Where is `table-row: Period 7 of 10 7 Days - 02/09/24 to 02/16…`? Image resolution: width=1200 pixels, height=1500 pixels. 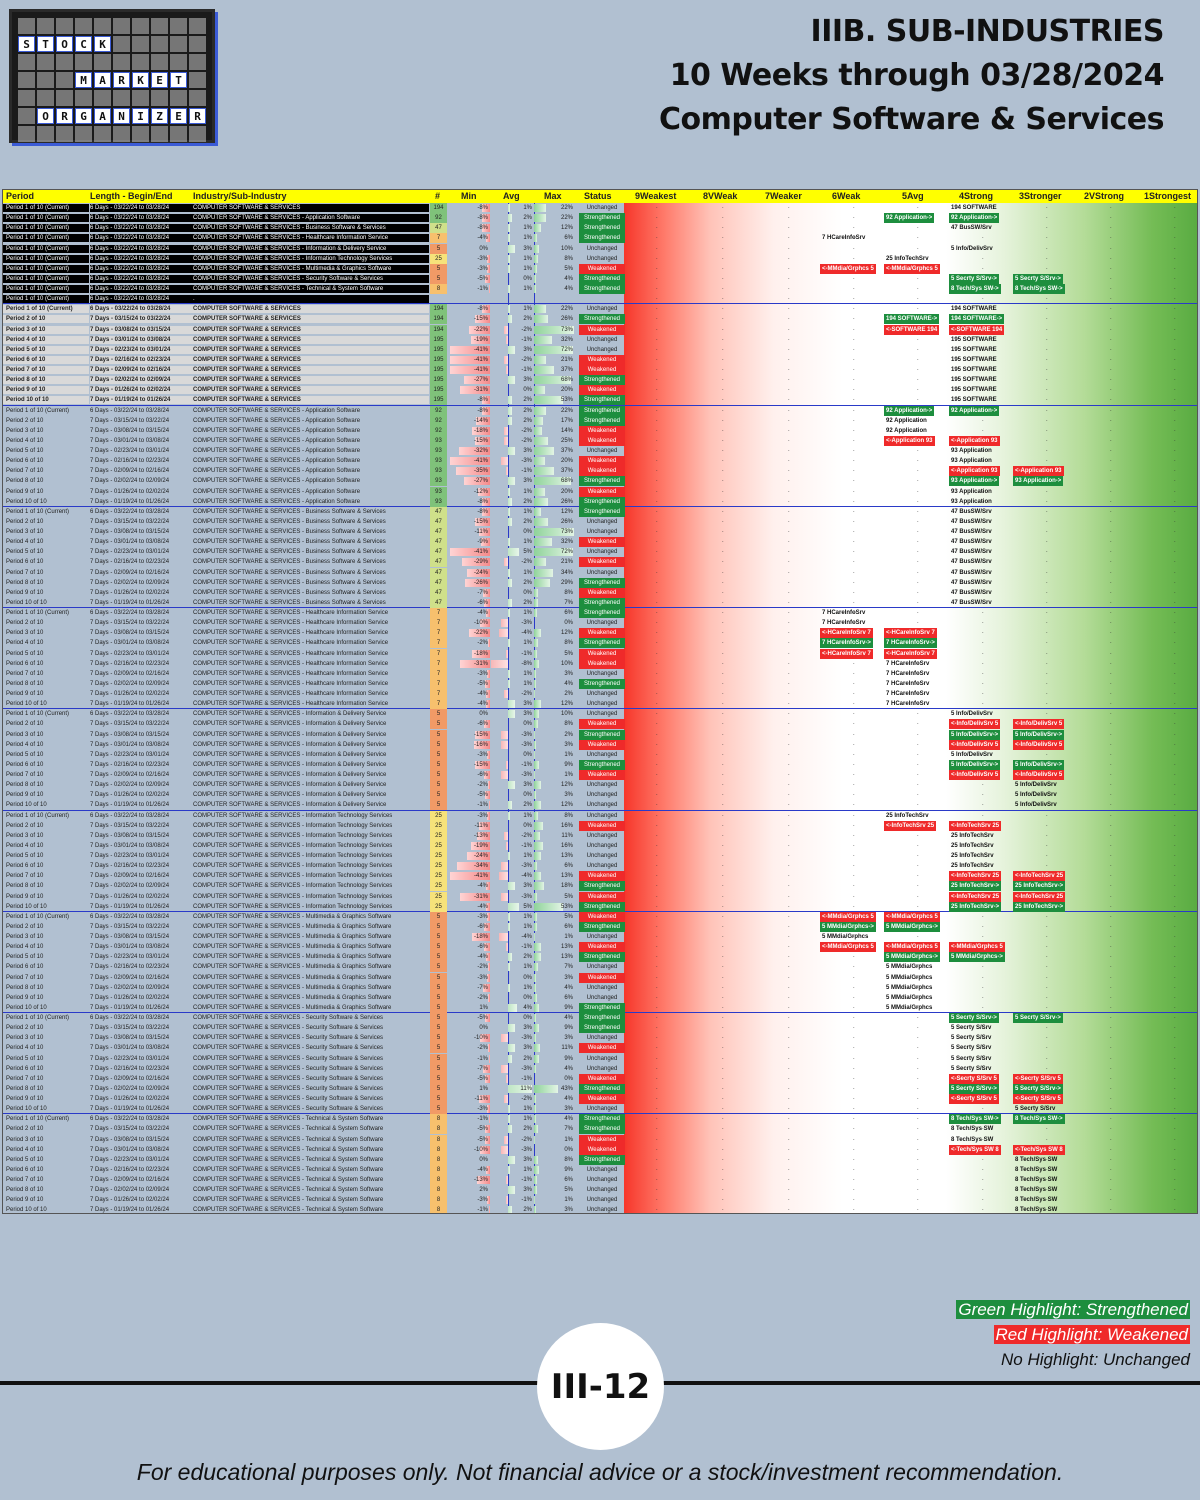 table-row: Period 7 of 10 7 Days - 02/09/24 to 02/16… is located at coordinates (600, 876).